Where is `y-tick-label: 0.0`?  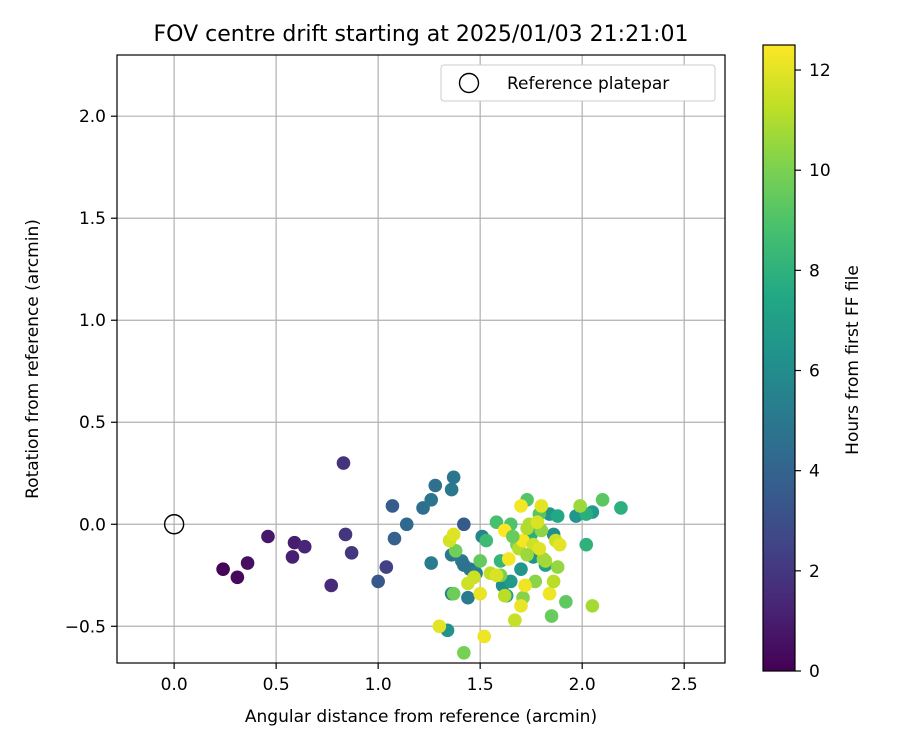
y-tick-label: 0.0 is located at coordinates (92, 525).